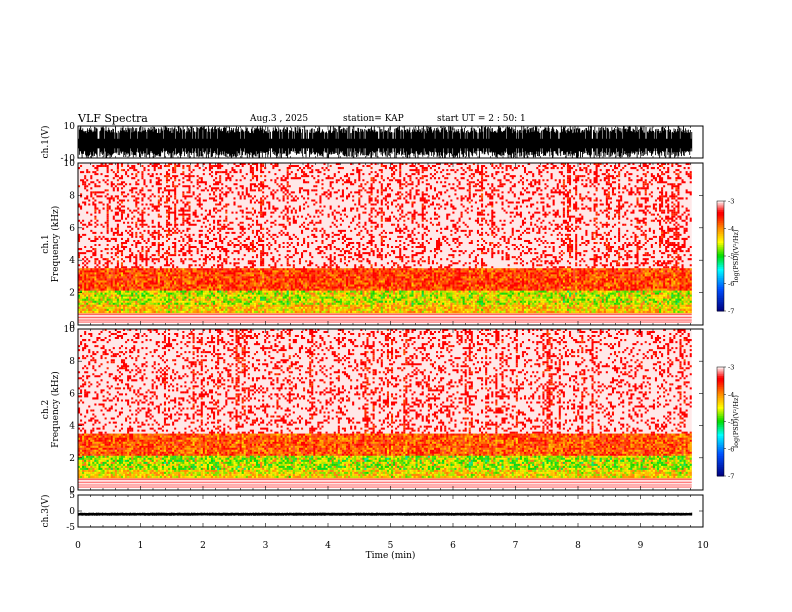 This screenshot has width=792, height=612. I want to click on ch2-spectrogram-colorbar, so click(721, 421).